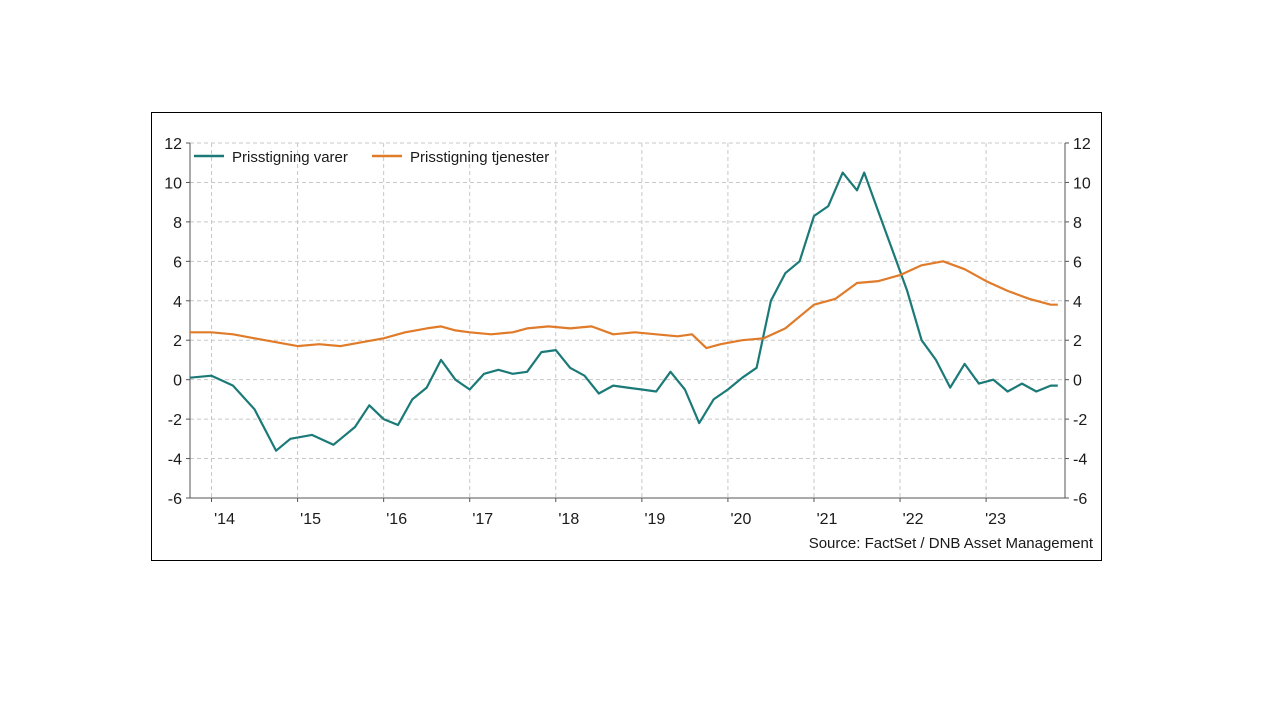 The height and width of the screenshot is (720, 1280). I want to click on x-tick-label: '23, so click(995, 519).